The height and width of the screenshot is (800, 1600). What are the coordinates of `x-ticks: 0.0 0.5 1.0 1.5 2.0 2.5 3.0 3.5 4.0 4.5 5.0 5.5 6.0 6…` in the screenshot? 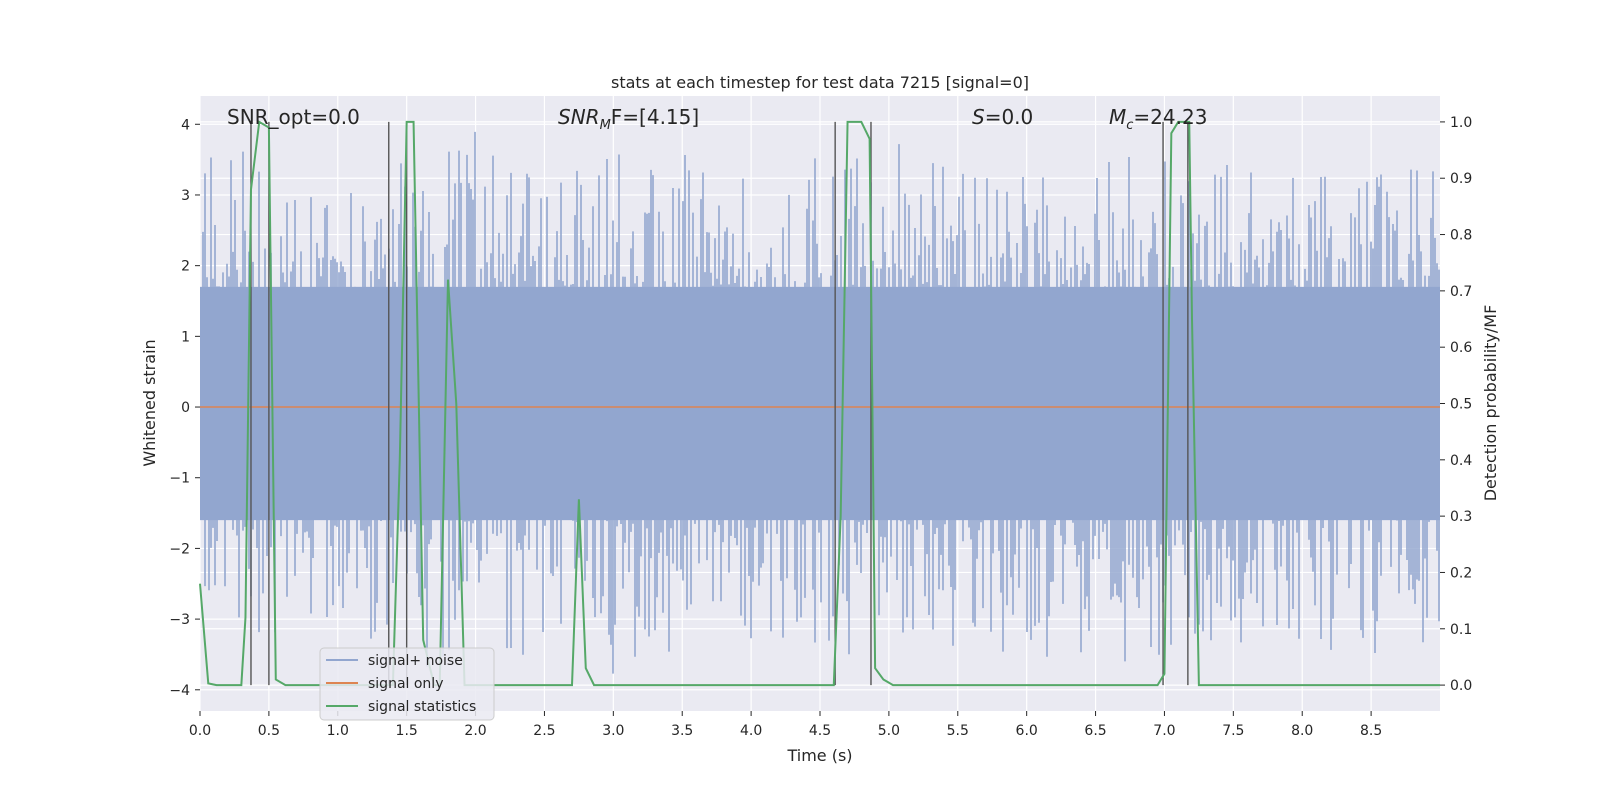 It's located at (785, 725).